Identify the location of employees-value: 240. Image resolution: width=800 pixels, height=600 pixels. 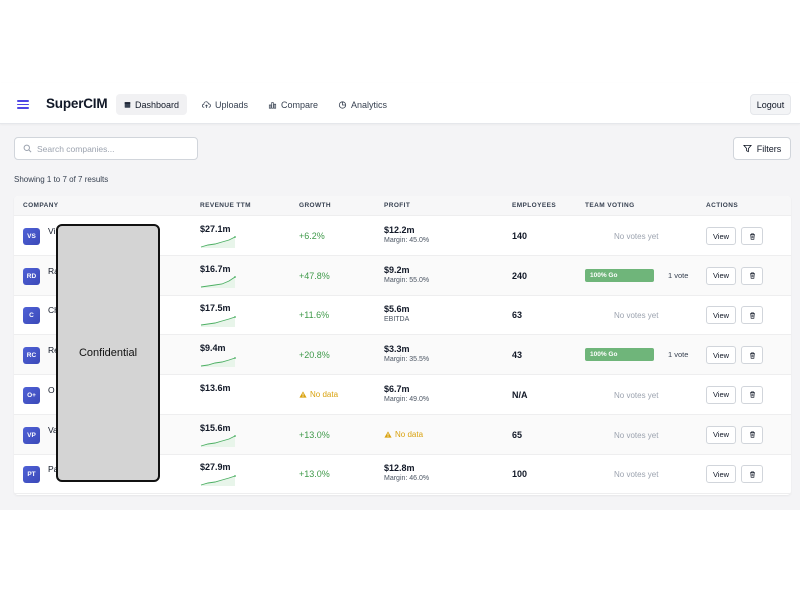
(520, 275).